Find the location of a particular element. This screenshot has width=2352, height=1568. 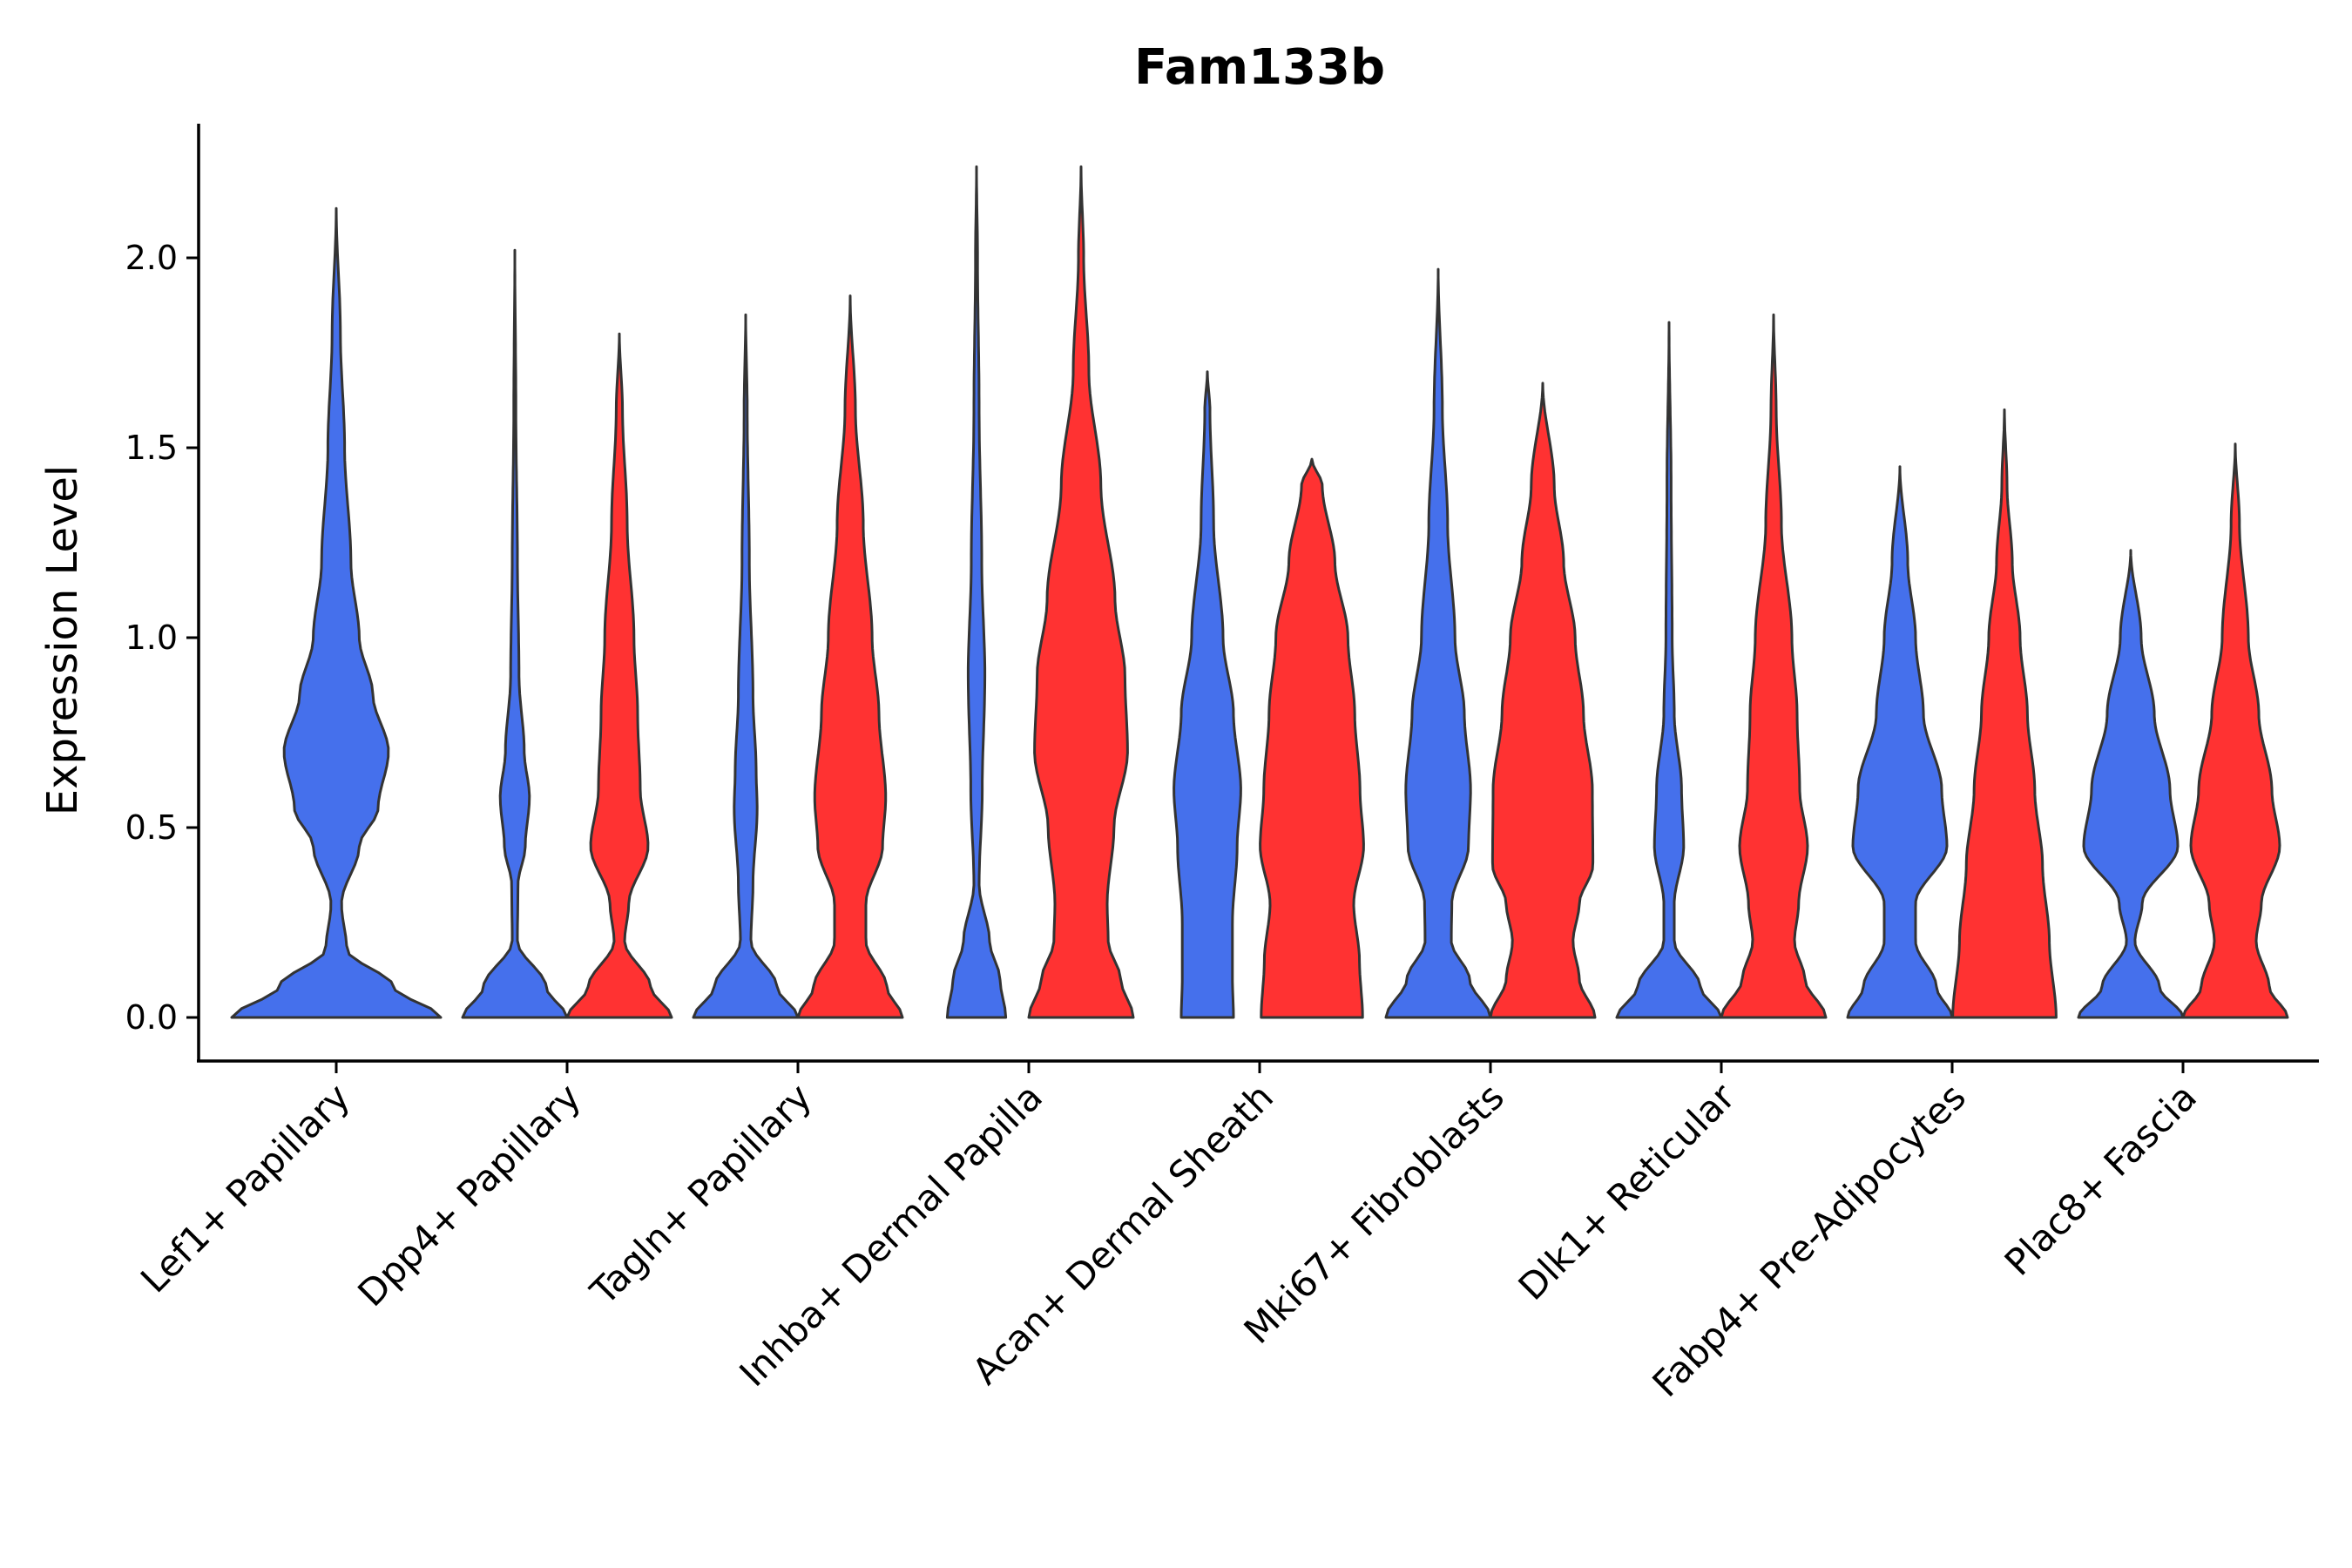

y-axis-label: Expression Level is located at coordinates (62, 640).